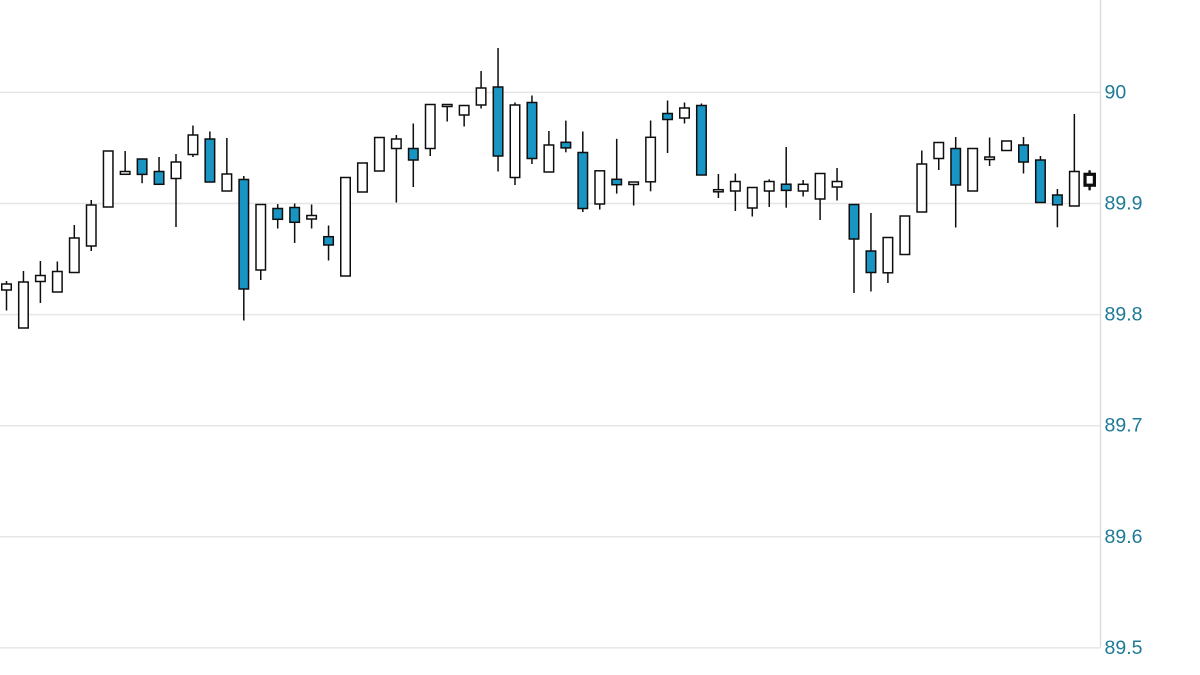 Image resolution: width=1200 pixels, height=675 pixels. What do you see at coordinates (1124, 315) in the screenshot?
I see `svg-text: 89.8` at bounding box center [1124, 315].